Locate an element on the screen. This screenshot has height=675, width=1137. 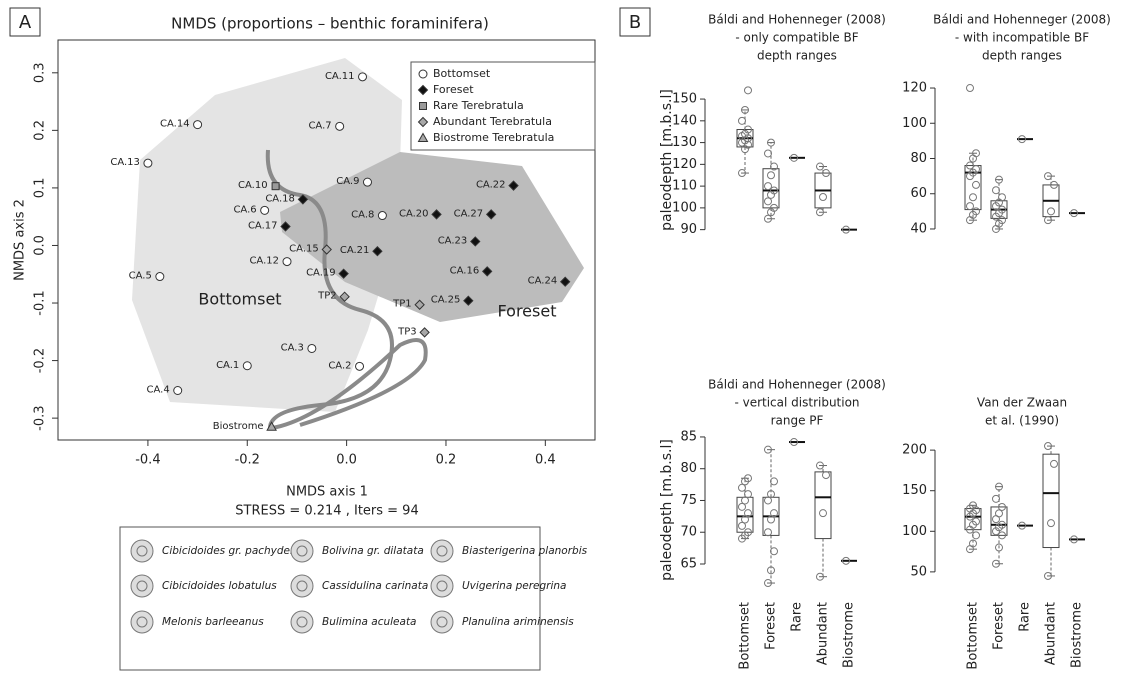
box is located at coordinates (823, 505).